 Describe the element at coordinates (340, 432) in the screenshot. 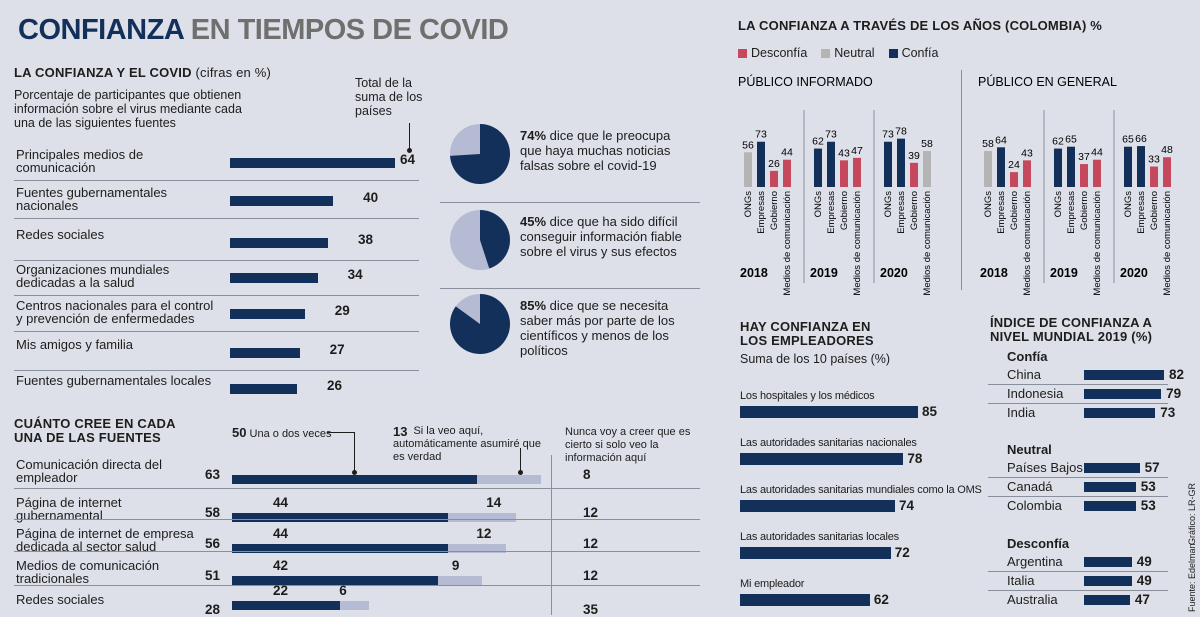

I see `ann1-leader-h` at that location.